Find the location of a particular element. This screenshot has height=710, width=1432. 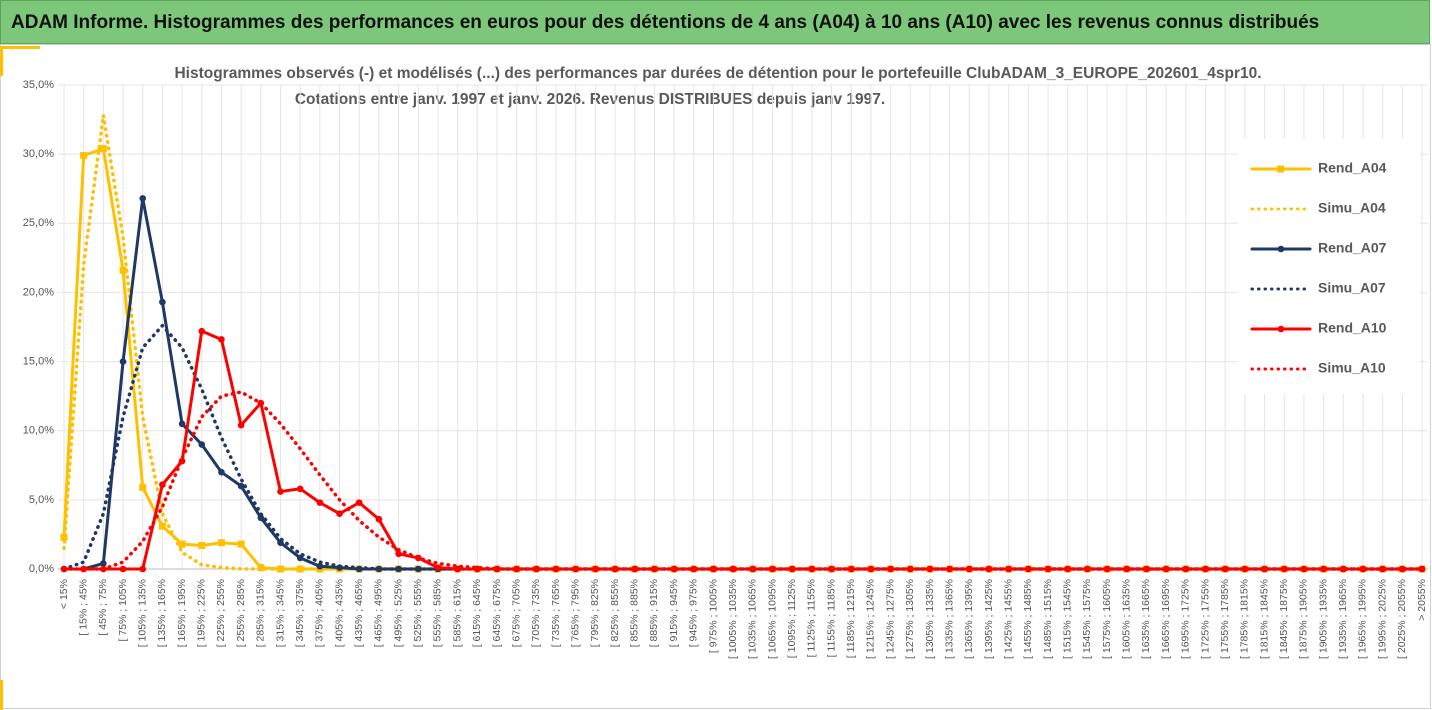

x-tick-label: [ 585% ; 615% is located at coordinates (457, 613).